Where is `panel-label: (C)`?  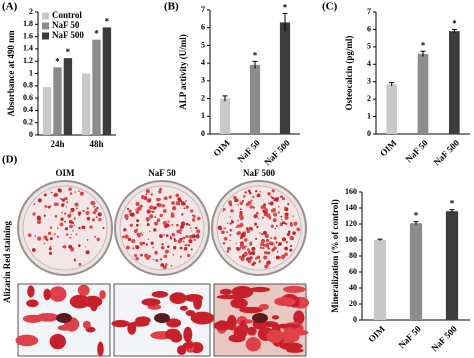 panel-label: (C) is located at coordinates (330, 7).